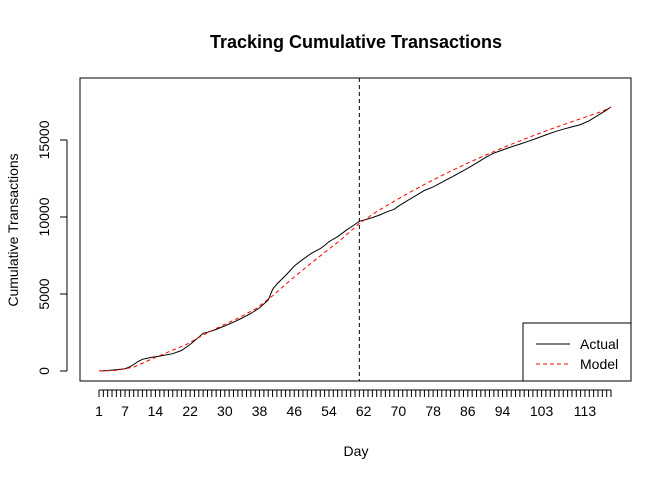 The width and height of the screenshot is (672, 480). I want to click on legend: Actual Model, so click(577, 352).